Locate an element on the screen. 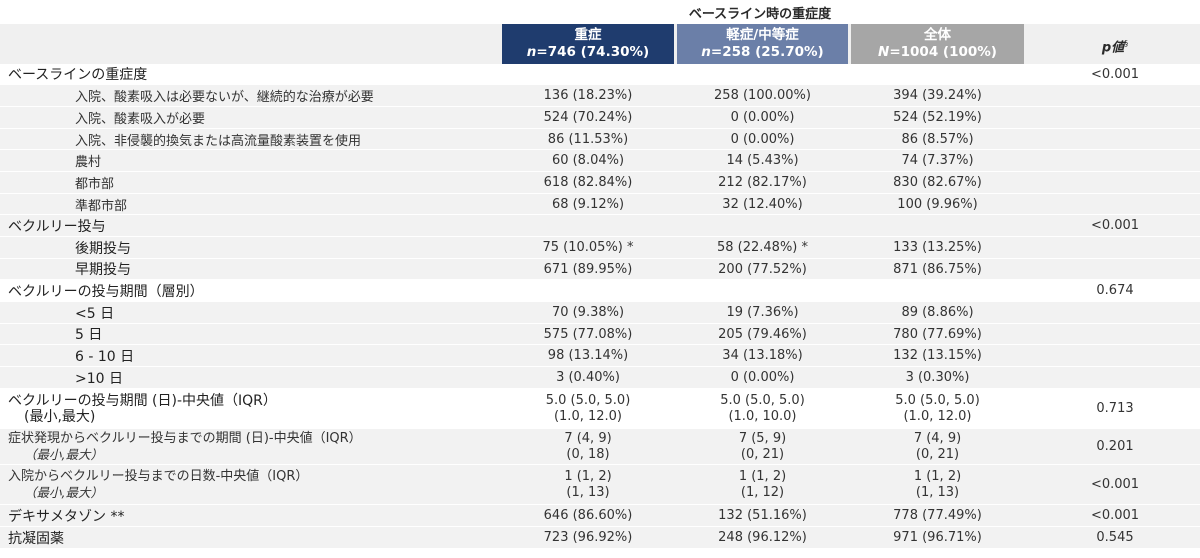 This screenshot has height=558, width=1200. row-label: >10 日 is located at coordinates (99, 378).